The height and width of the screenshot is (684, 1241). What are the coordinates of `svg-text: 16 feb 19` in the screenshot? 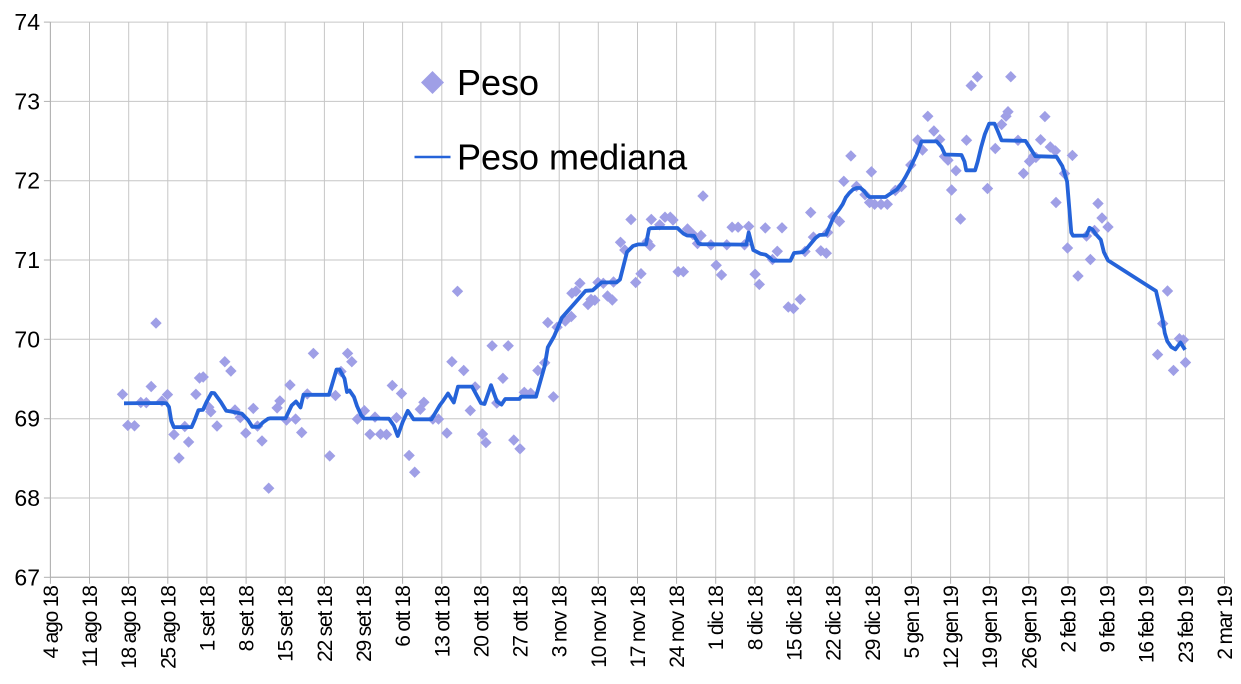 It's located at (1147, 624).